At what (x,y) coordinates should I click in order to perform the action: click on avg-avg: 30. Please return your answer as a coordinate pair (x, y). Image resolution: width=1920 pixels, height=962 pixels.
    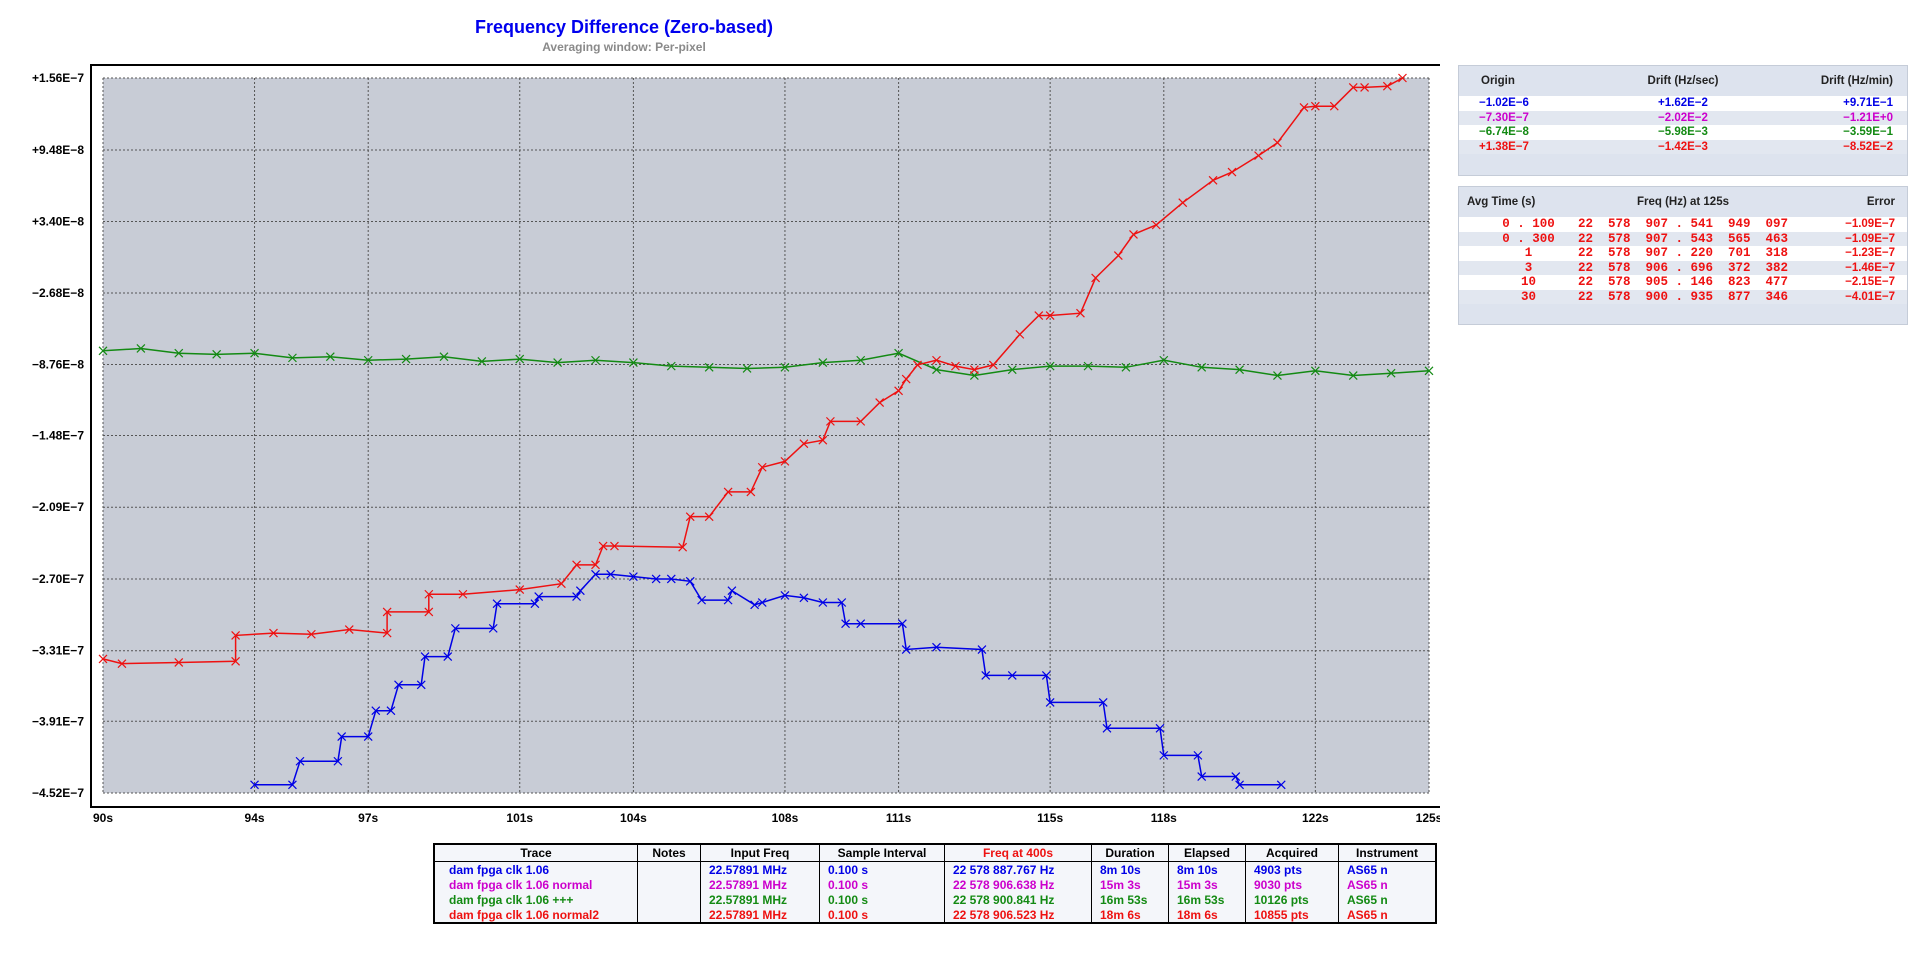
    Looking at the image, I should click on (1529, 296).